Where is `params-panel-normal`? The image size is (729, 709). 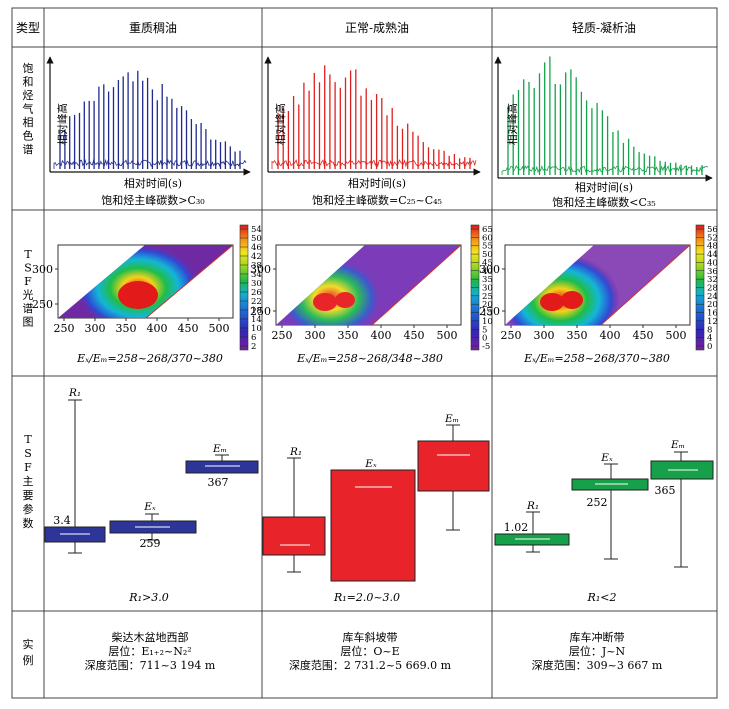 params-panel-normal is located at coordinates (376, 503).